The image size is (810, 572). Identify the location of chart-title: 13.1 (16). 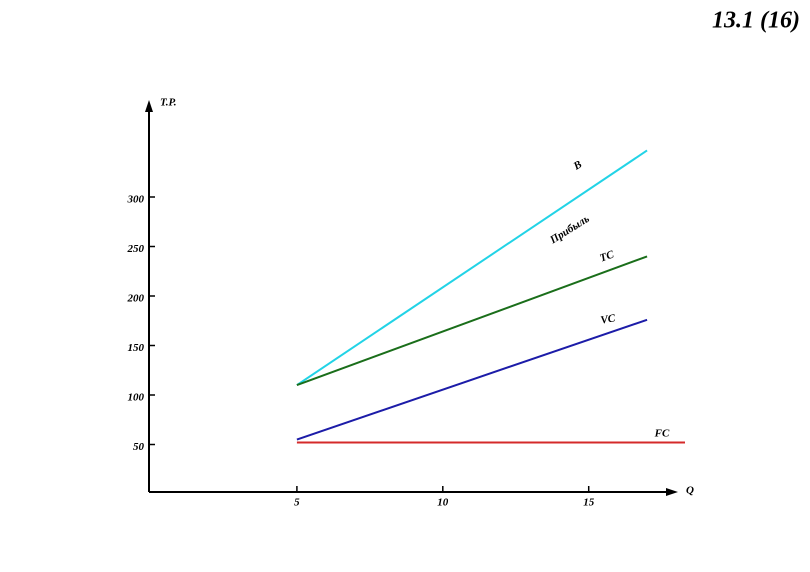
(756, 21).